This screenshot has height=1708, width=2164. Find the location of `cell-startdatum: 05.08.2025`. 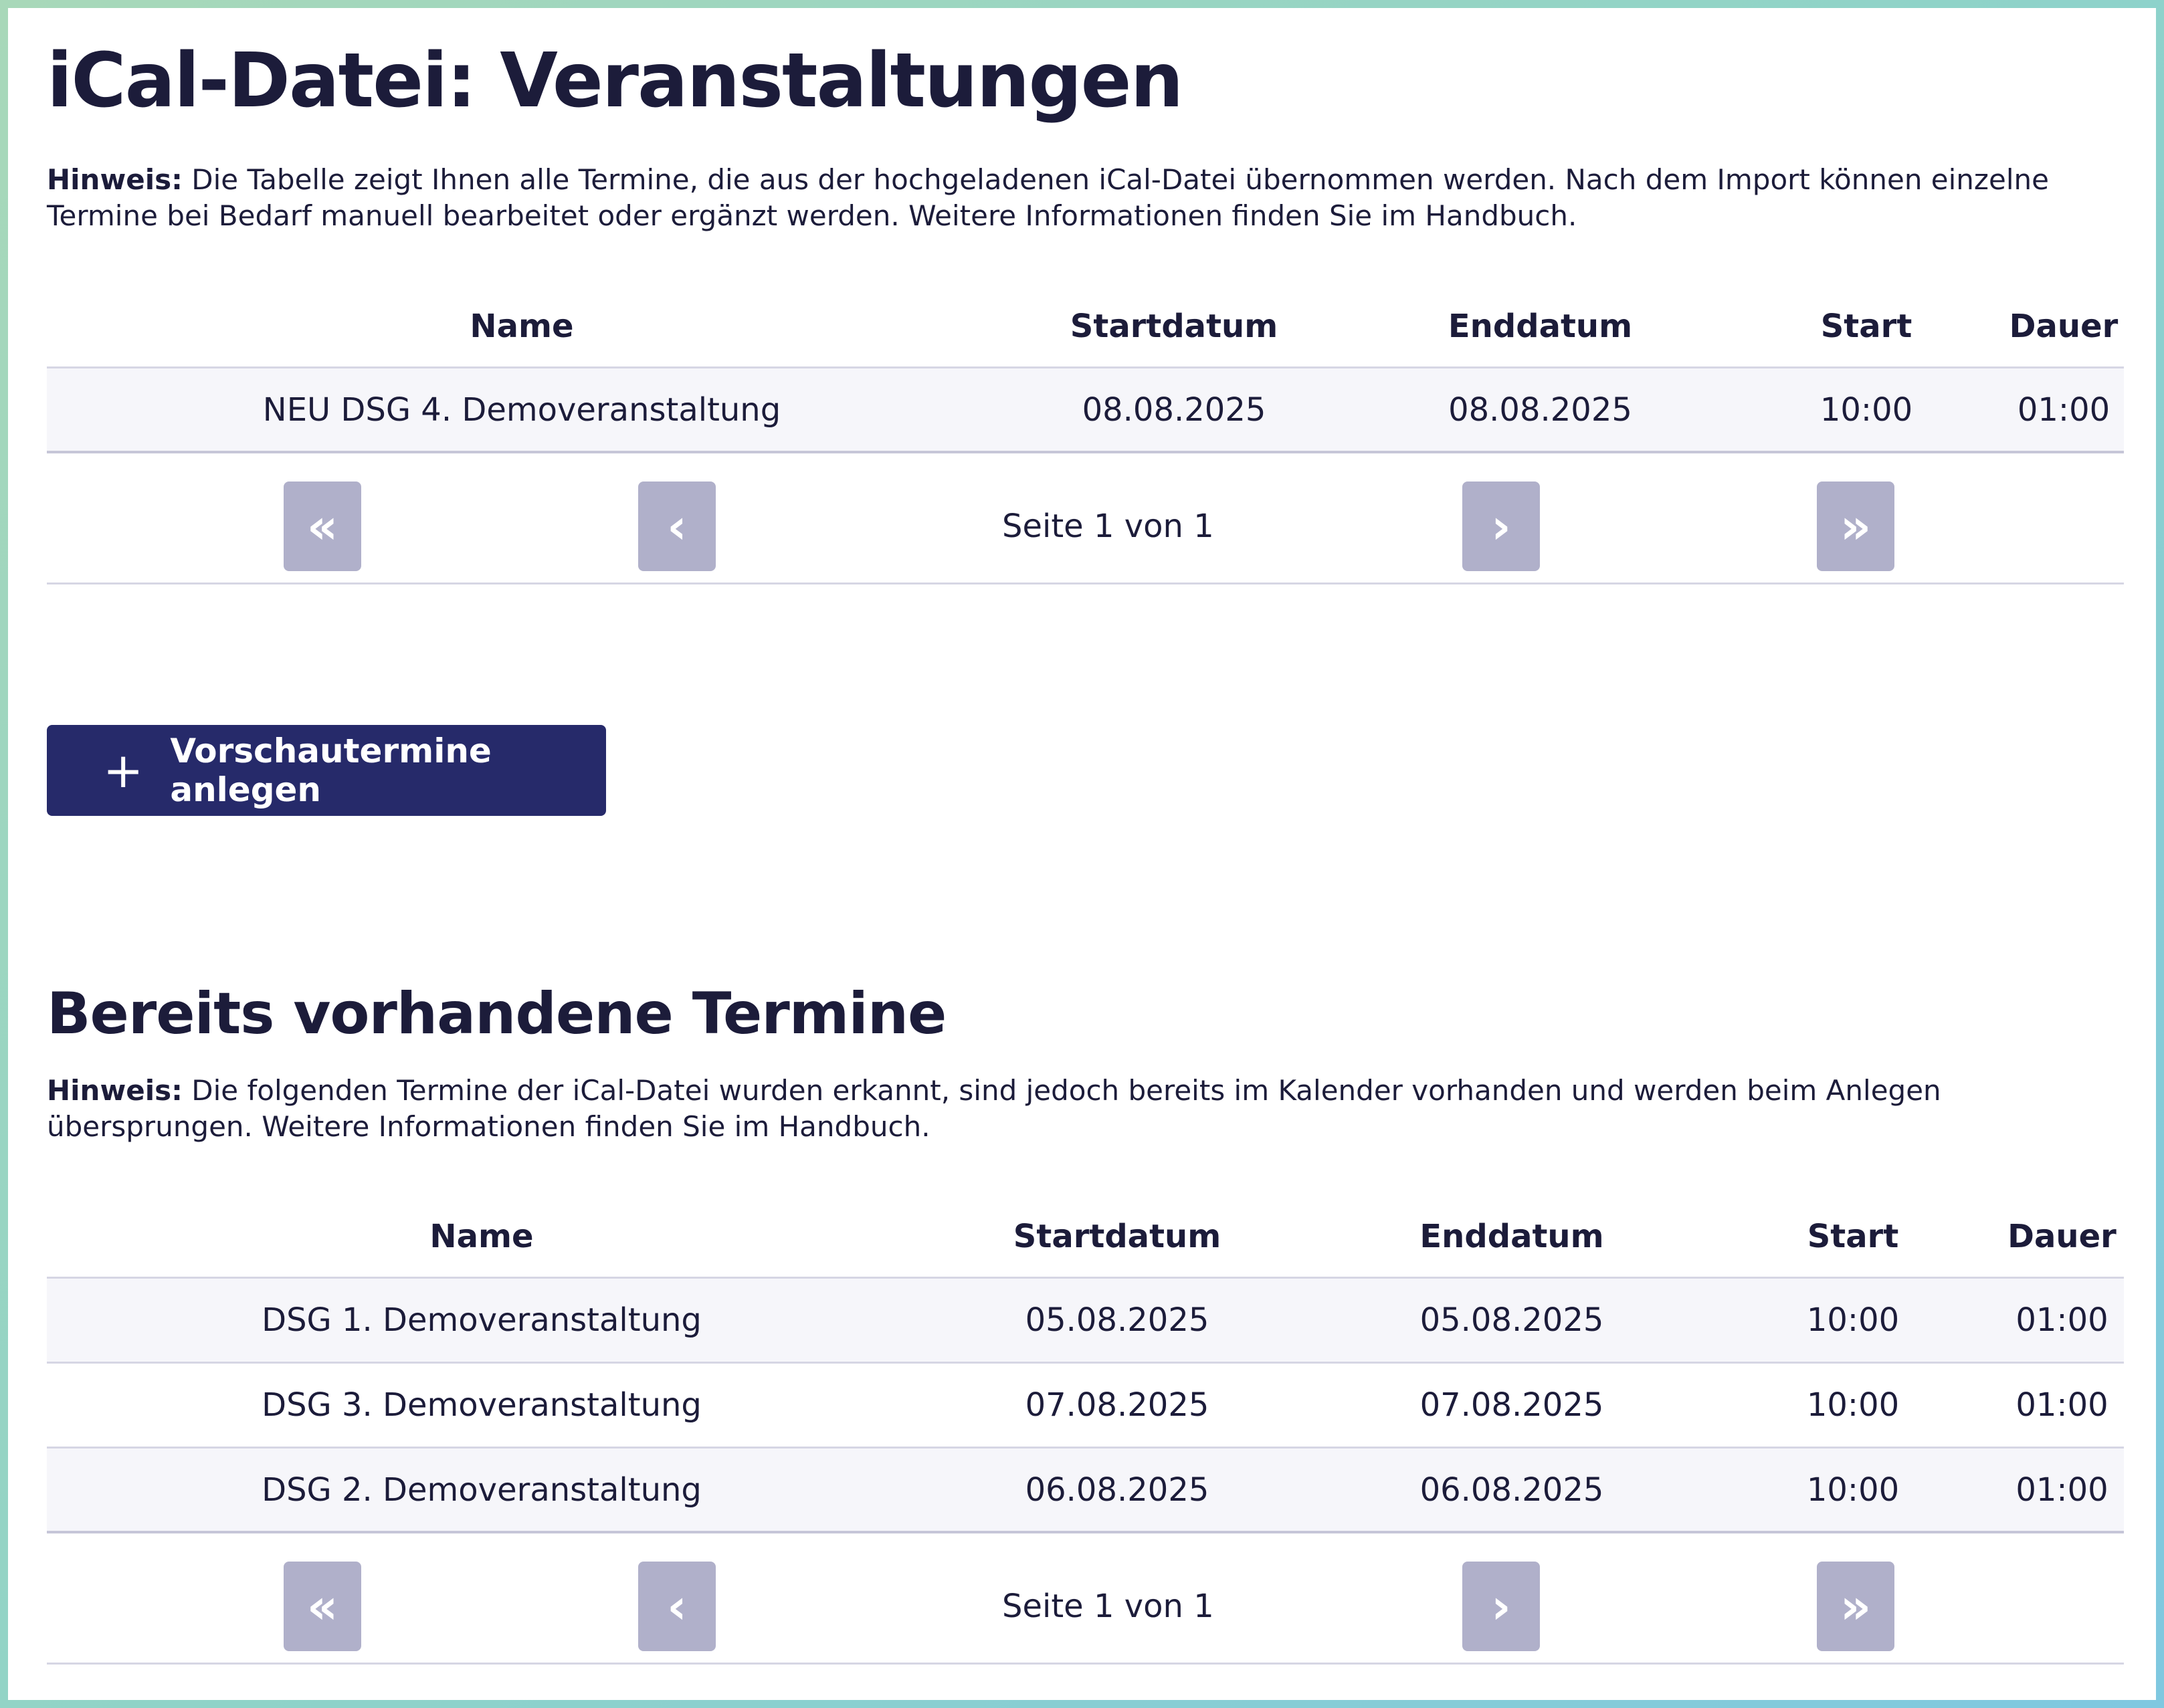

cell-startdatum: 05.08.2025 is located at coordinates (1117, 1320).